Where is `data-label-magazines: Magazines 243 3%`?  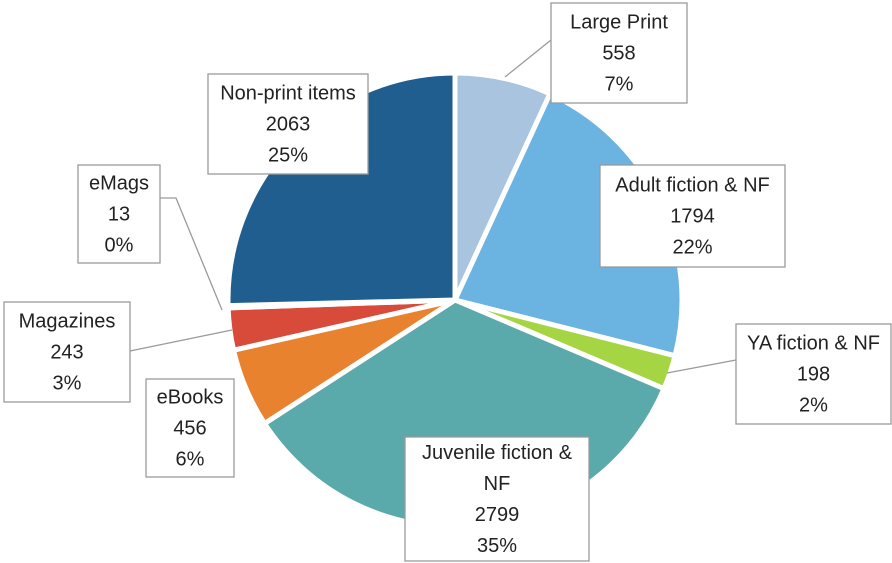
data-label-magazines: Magazines 243 3% is located at coordinates (67, 352).